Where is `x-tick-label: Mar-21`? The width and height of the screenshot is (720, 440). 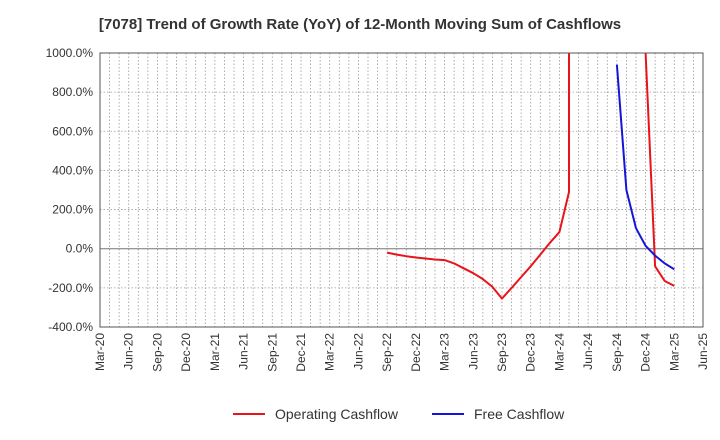
x-tick-label: Mar-21 is located at coordinates (215, 352).